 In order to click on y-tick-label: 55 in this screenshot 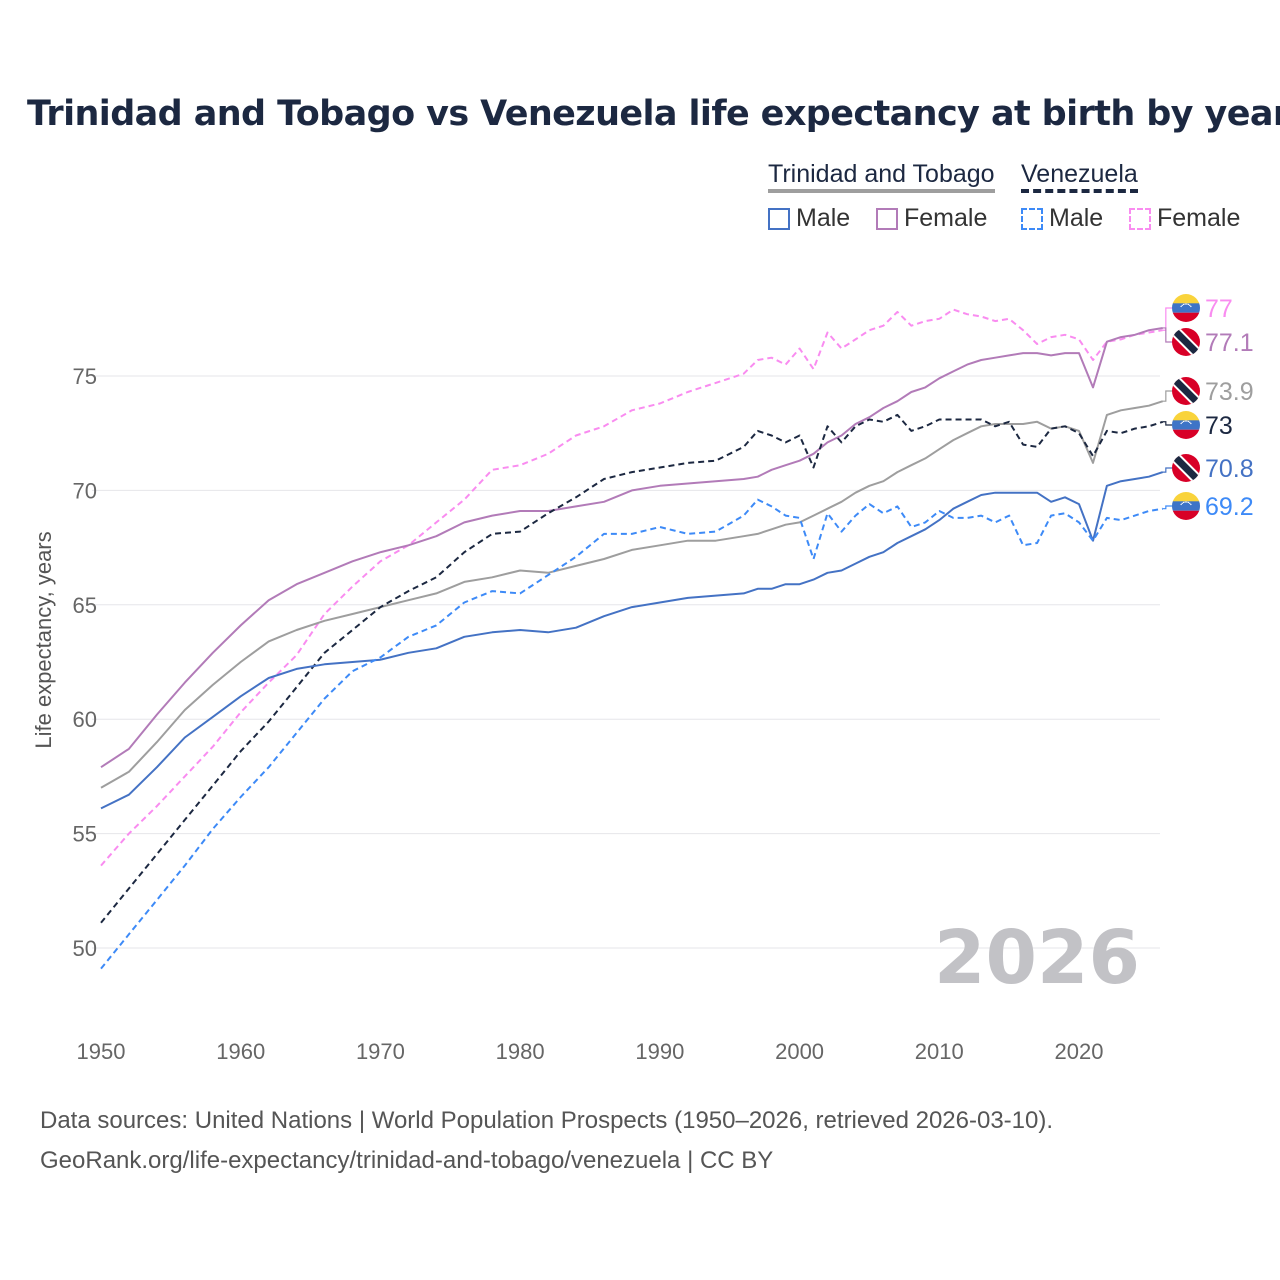, I will do `click(85, 834)`.